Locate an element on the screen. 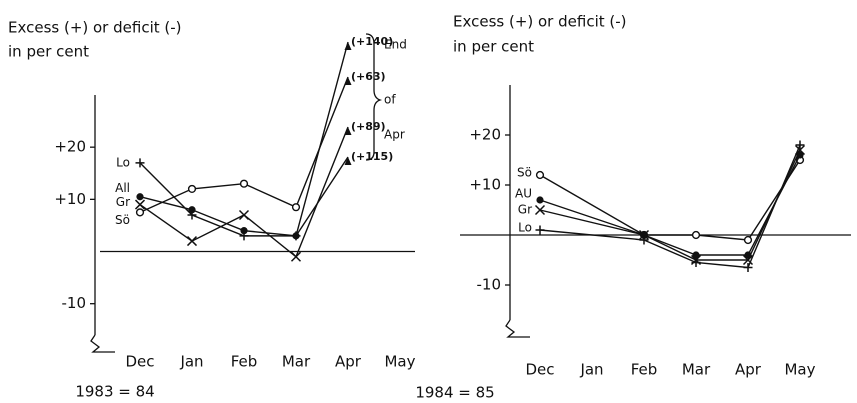  annotation: of is located at coordinates (390, 100).